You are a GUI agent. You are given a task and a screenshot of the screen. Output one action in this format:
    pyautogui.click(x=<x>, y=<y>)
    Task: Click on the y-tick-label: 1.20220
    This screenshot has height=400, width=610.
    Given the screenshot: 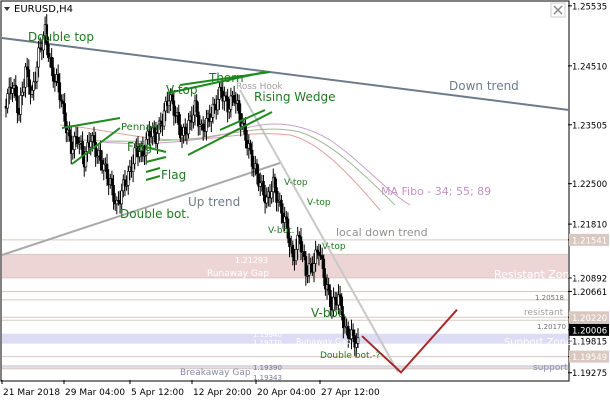 What is the action you would take?
    pyautogui.click(x=589, y=319)
    